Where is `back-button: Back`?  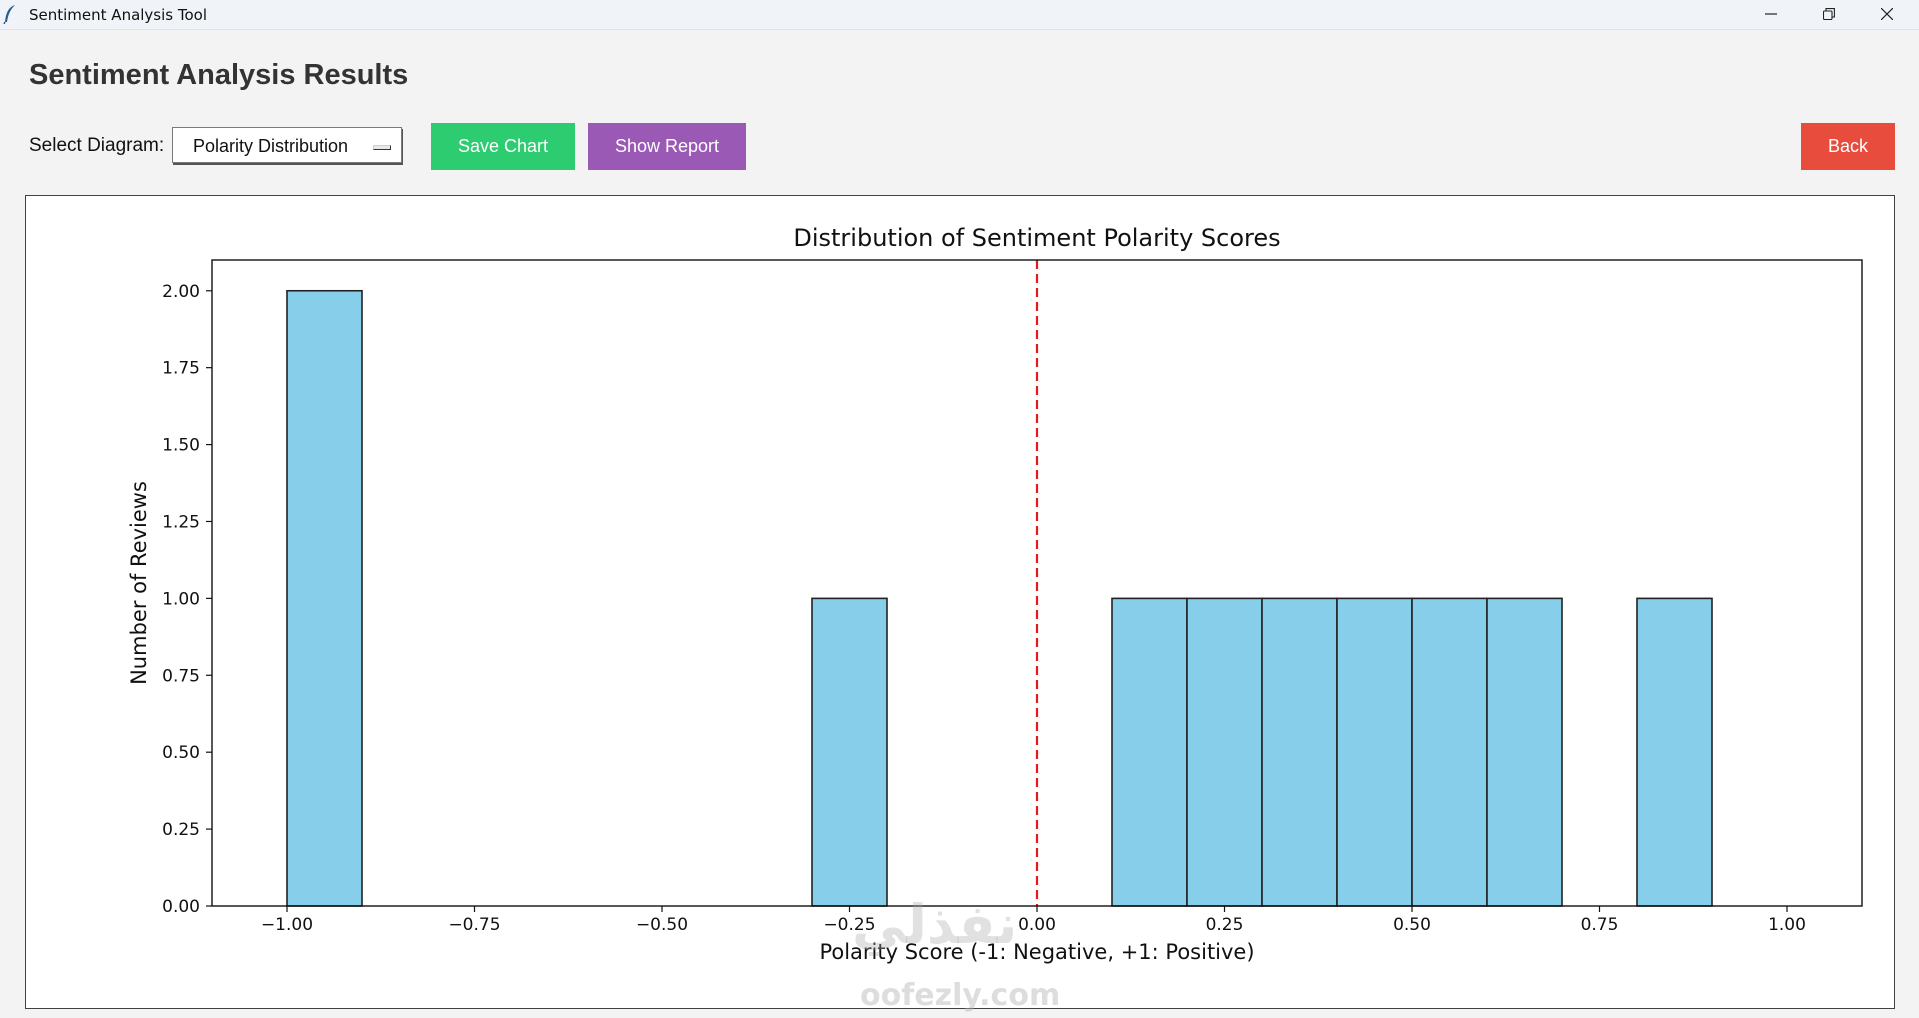
back-button: Back is located at coordinates (1848, 146).